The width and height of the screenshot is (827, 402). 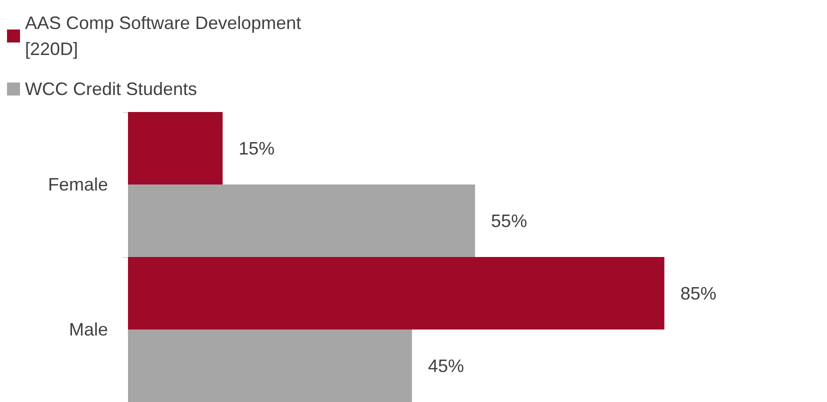 I want to click on data-label: 55%, so click(x=509, y=220).